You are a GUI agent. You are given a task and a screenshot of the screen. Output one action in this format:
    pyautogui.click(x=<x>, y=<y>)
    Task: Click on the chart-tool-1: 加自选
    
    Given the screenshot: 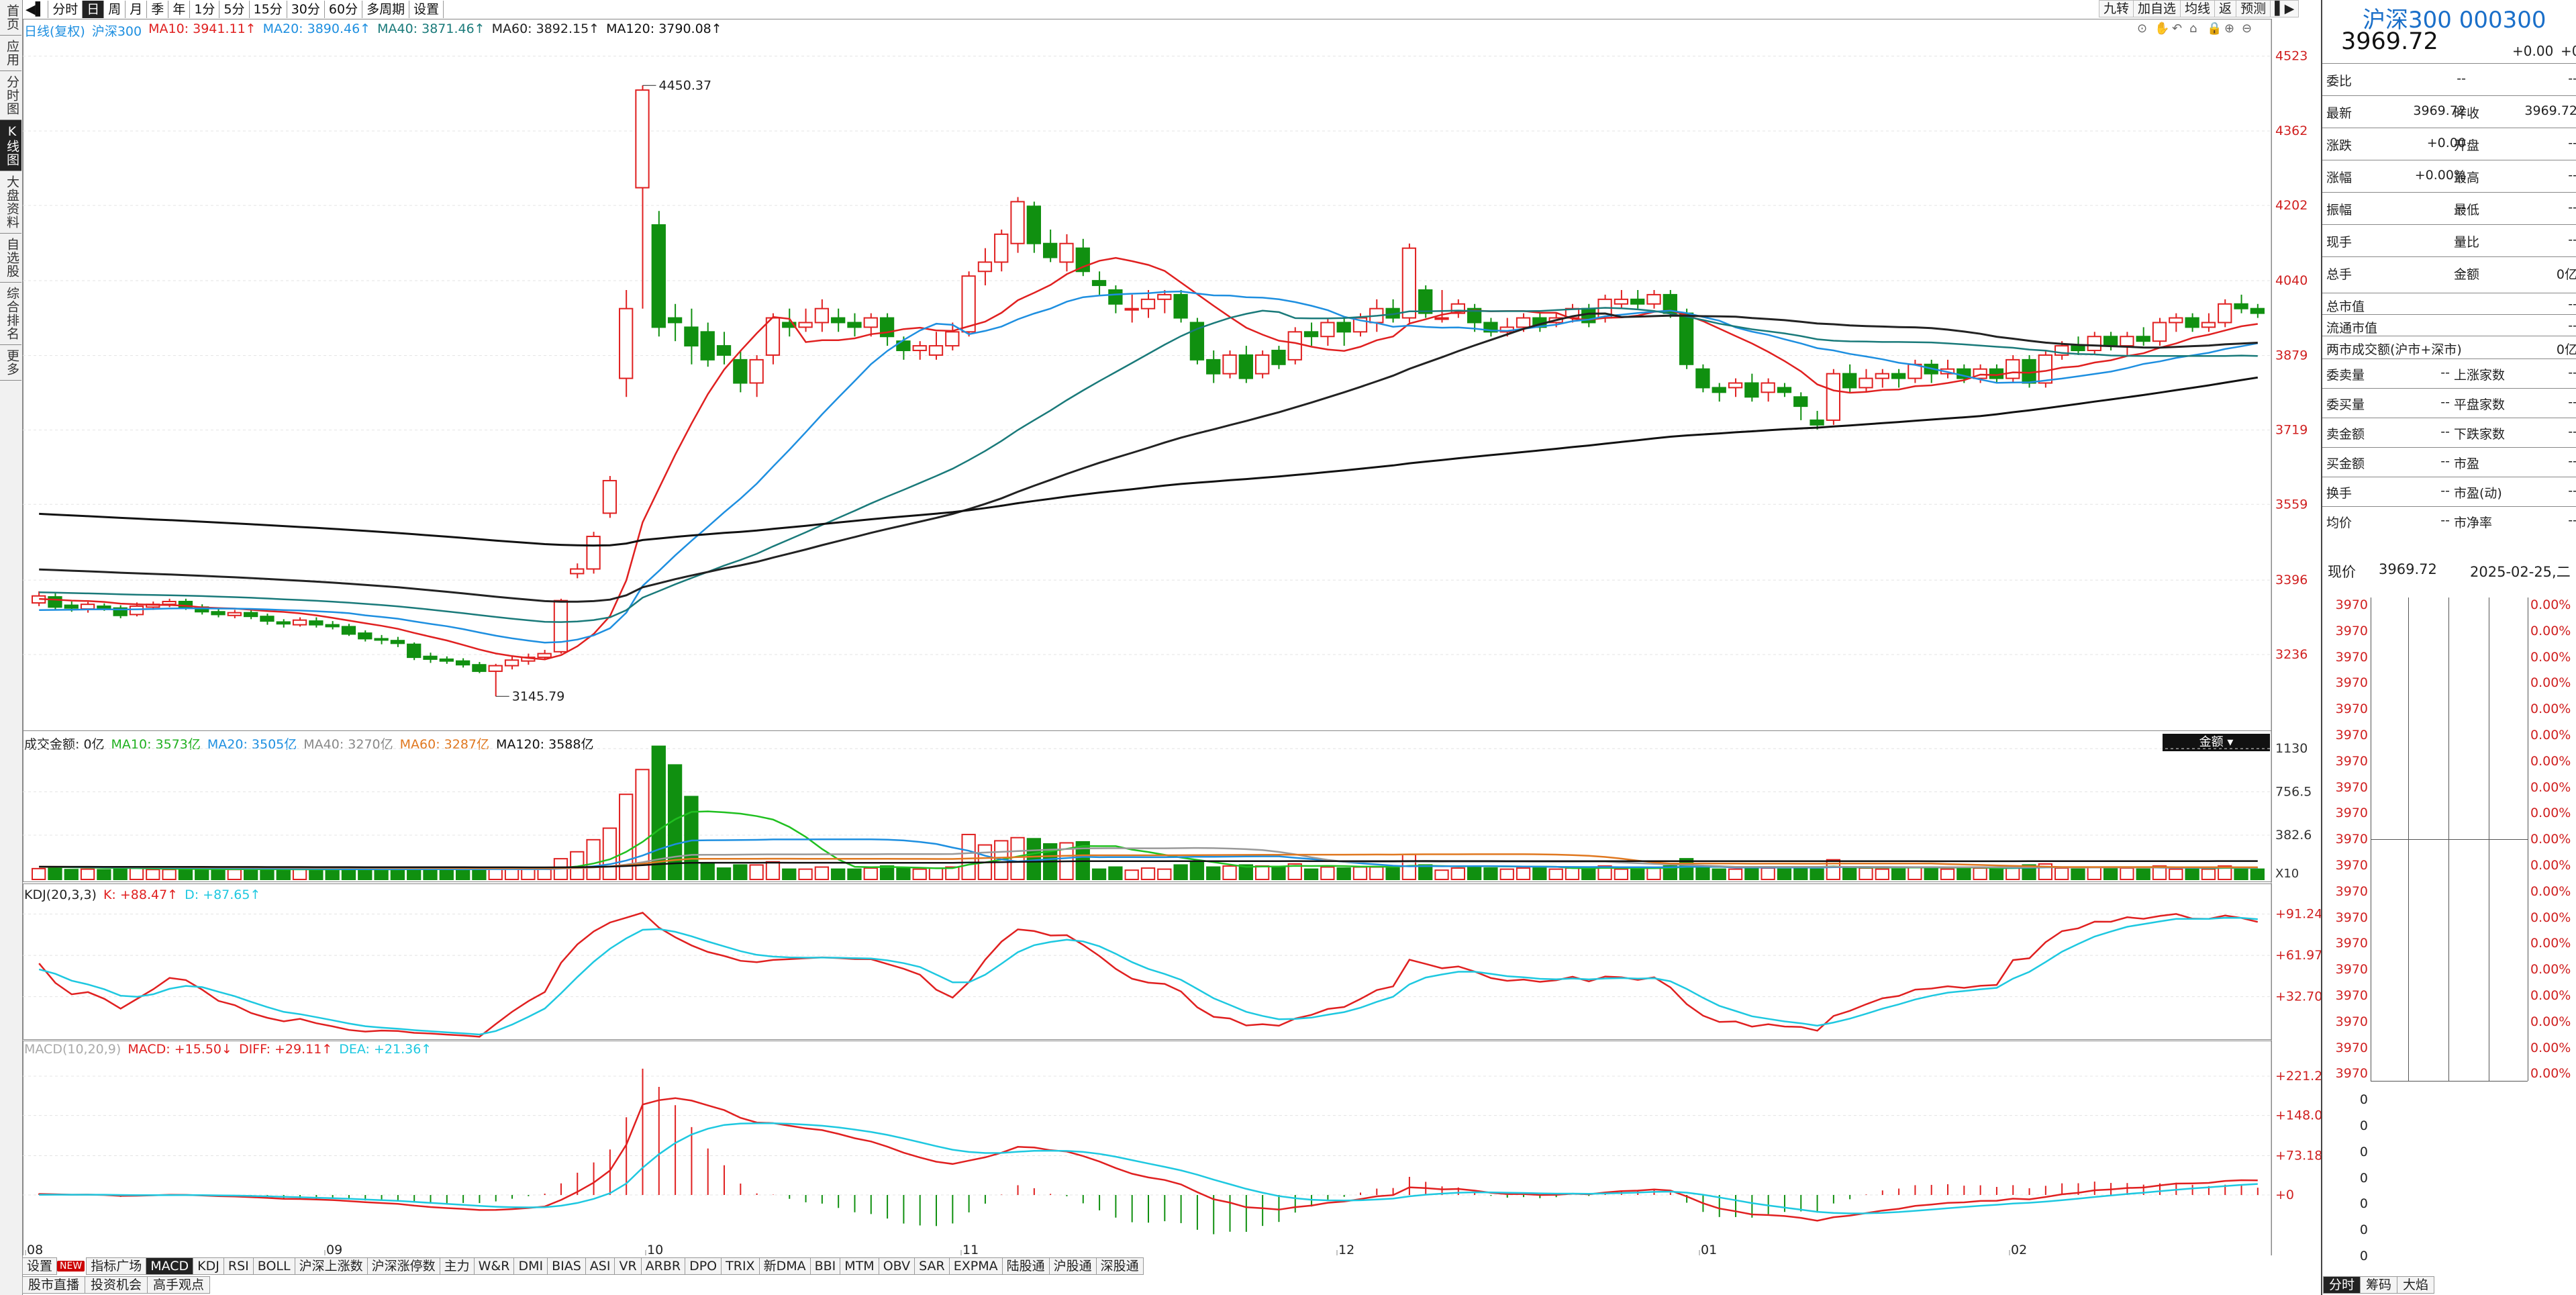 What is the action you would take?
    pyautogui.click(x=2157, y=8)
    